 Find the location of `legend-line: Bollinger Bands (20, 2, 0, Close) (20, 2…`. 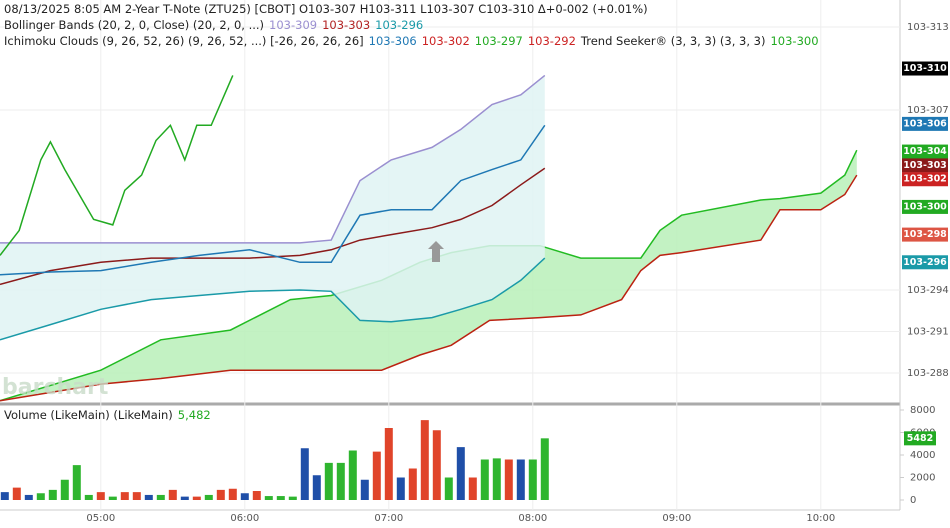

legend-line: Bollinger Bands (20, 2, 0, Close) (20, 2… is located at coordinates (216, 25).